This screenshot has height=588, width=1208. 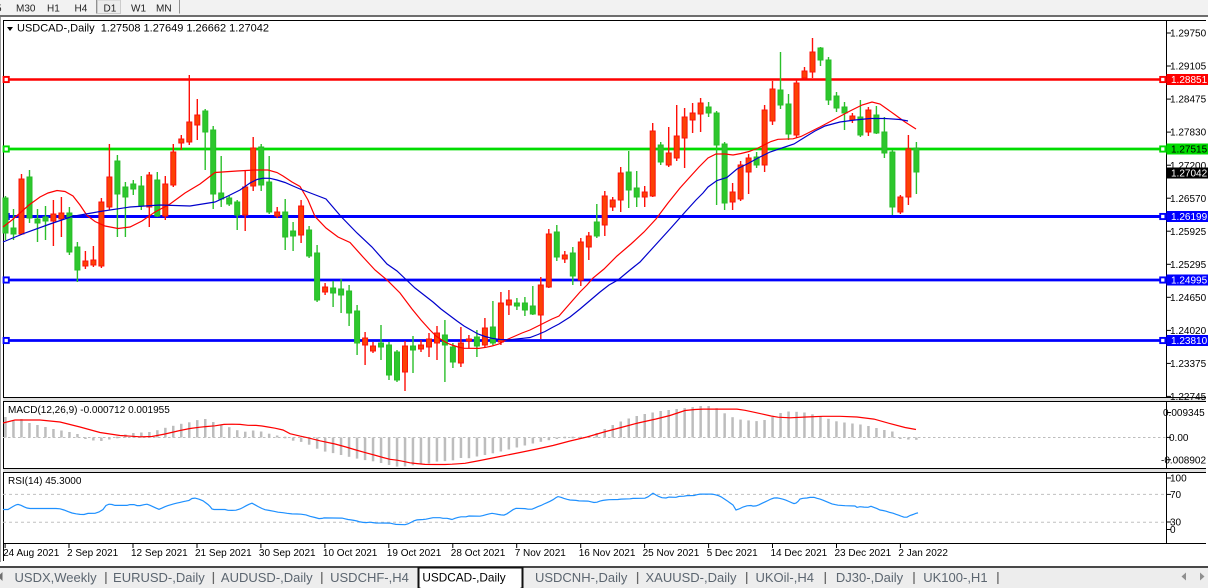 I want to click on svg-text: W1, so click(x=138, y=9).